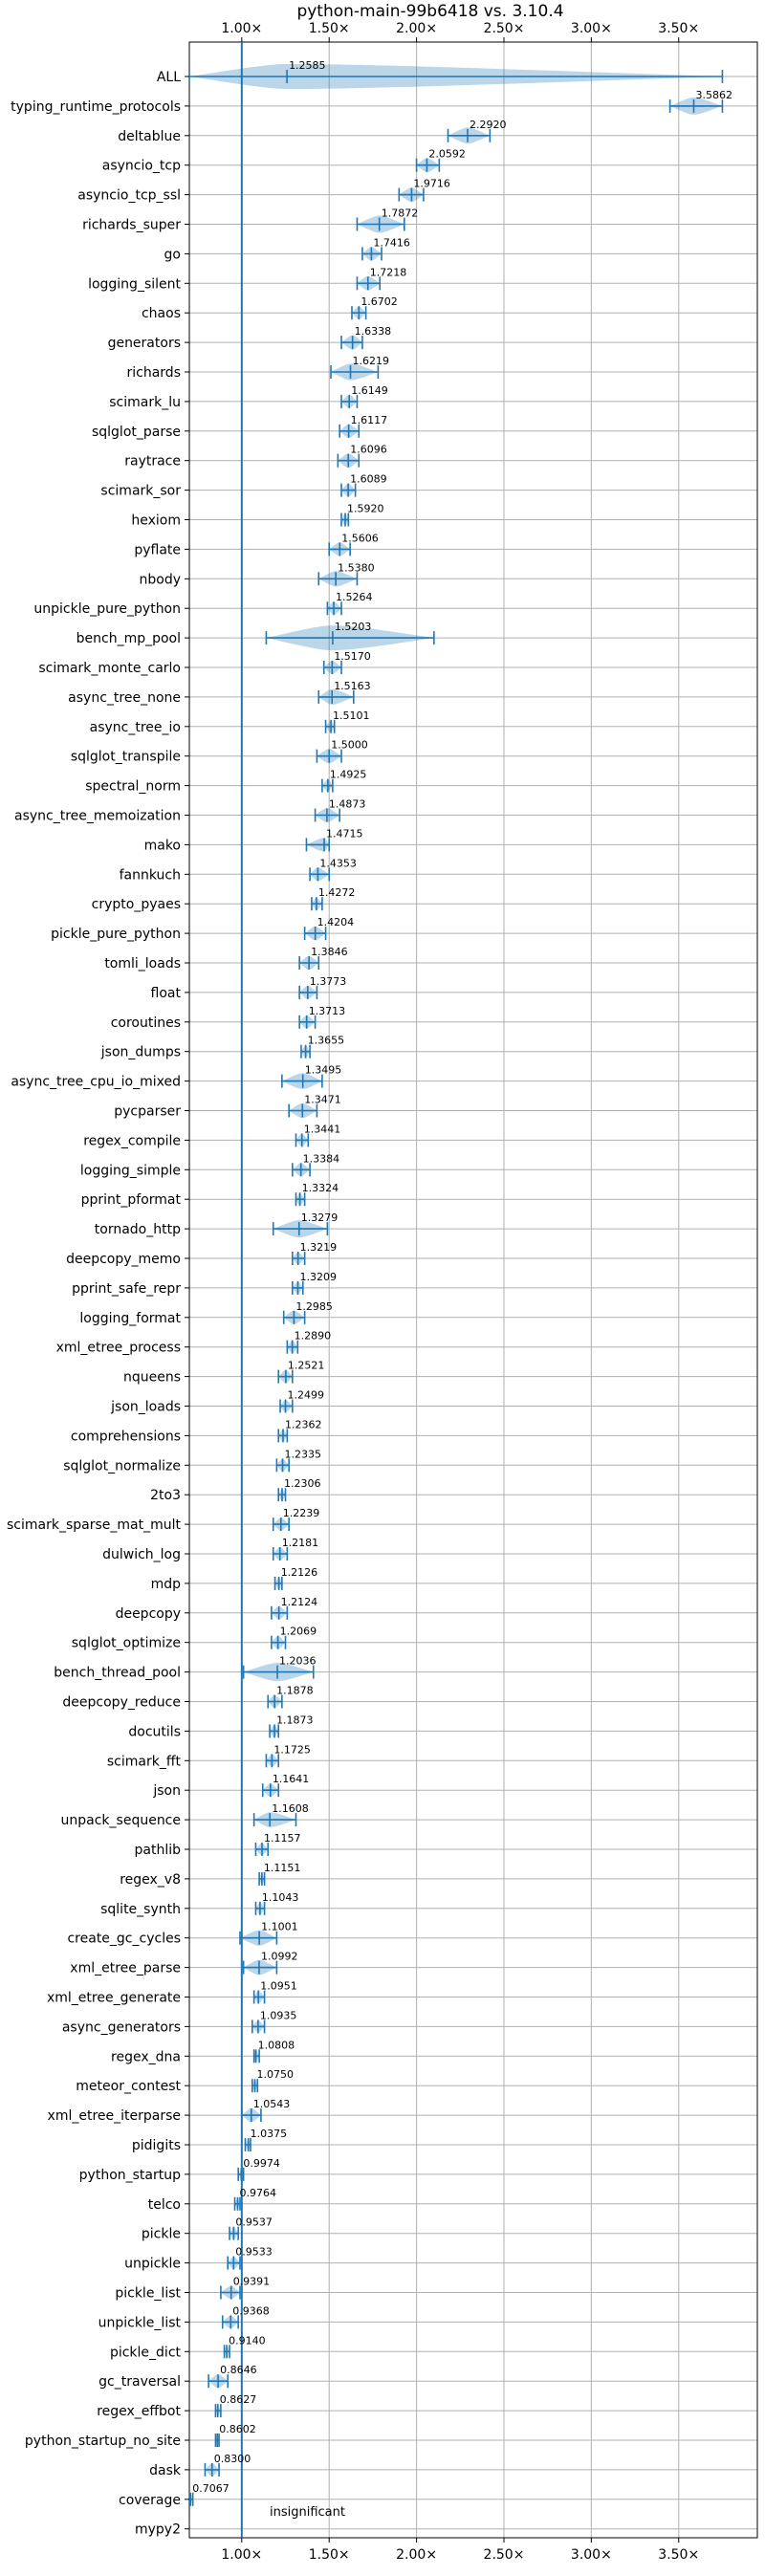 Image resolution: width=765 pixels, height=2576 pixels. Describe the element at coordinates (307, 2512) in the screenshot. I see `insignificant-annotation: insignificant` at that location.